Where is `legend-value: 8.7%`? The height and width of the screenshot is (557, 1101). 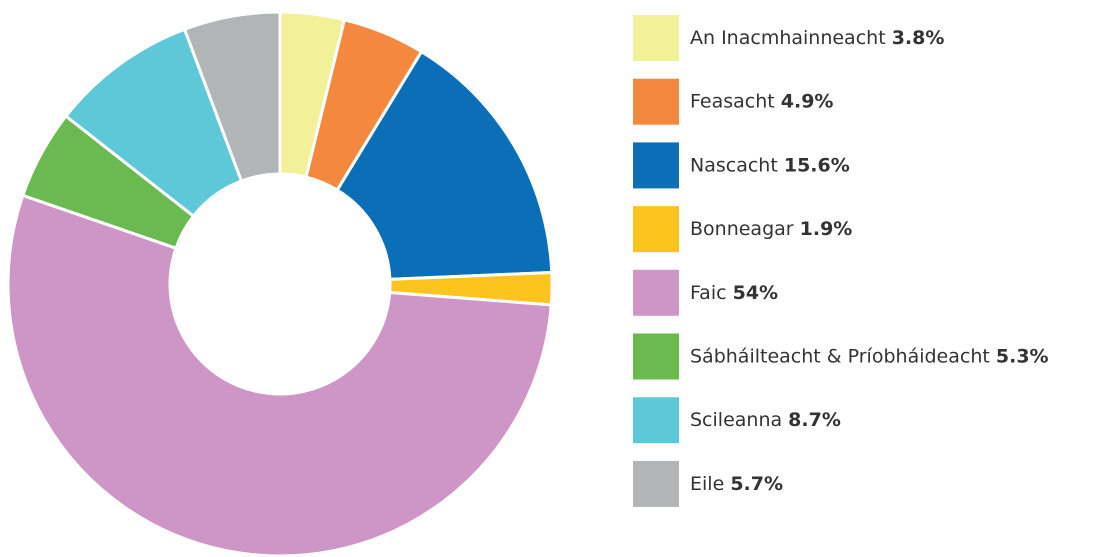 legend-value: 8.7% is located at coordinates (814, 420).